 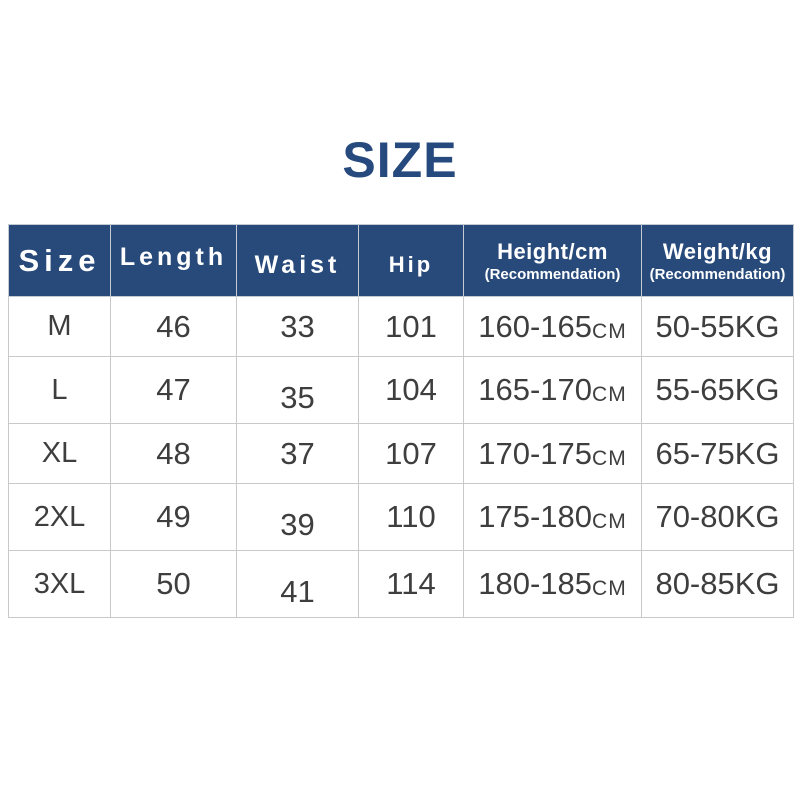 What do you see at coordinates (297, 584) in the screenshot?
I see `cell-waist: 41` at bounding box center [297, 584].